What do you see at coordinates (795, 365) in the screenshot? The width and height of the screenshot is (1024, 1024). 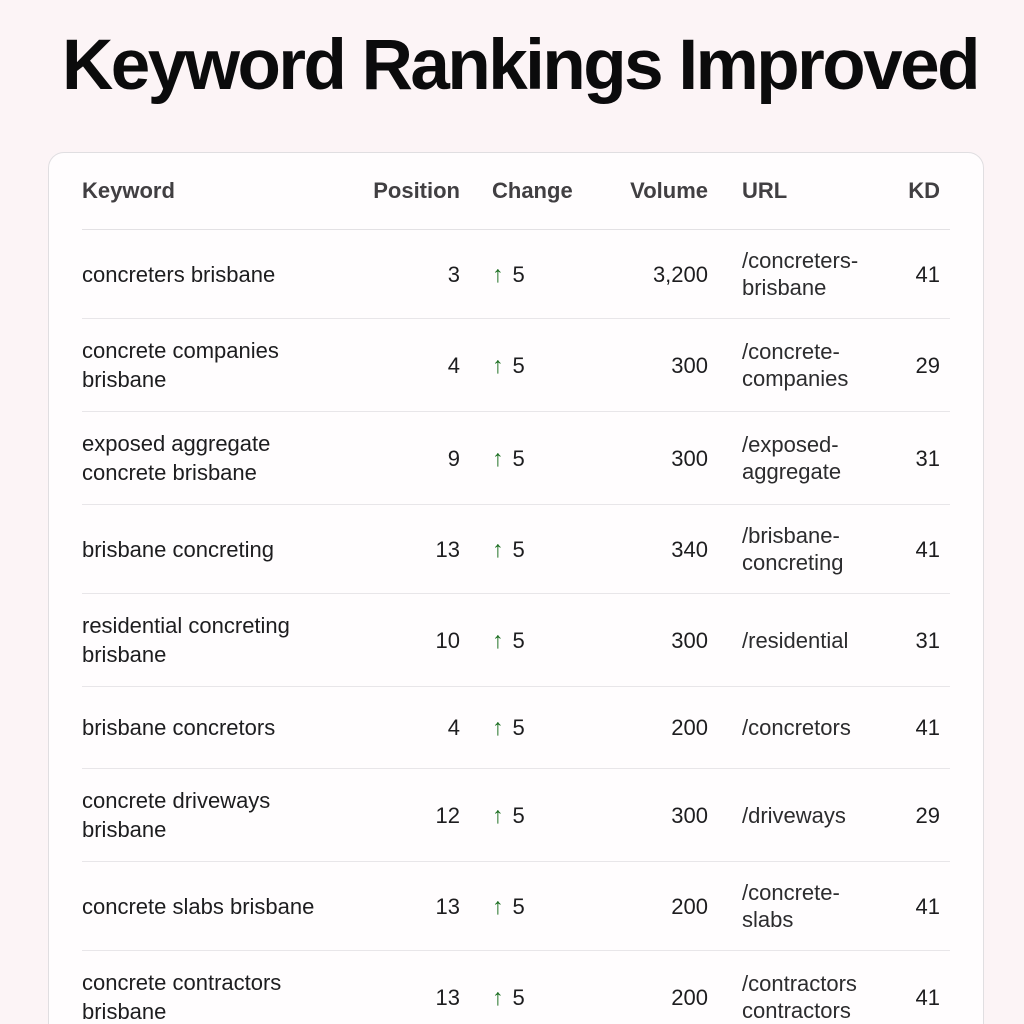 I see `url-cell: /concrete-companies` at bounding box center [795, 365].